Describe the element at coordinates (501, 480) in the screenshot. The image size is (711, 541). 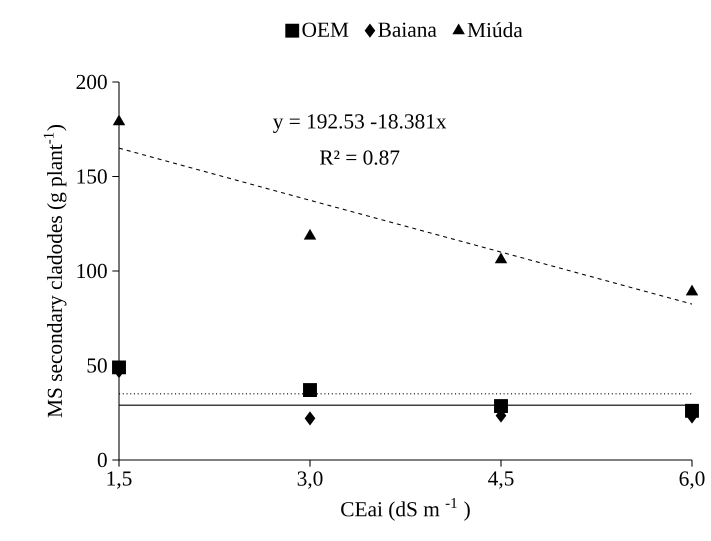
I see `x-tick-label: 4,5` at that location.